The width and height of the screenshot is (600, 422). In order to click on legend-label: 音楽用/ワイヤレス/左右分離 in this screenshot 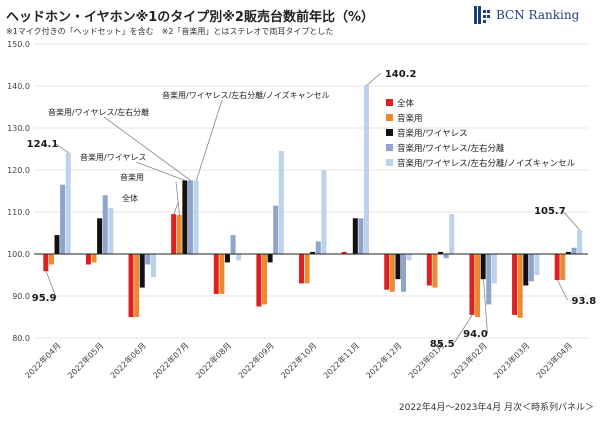, I will do `click(451, 148)`.